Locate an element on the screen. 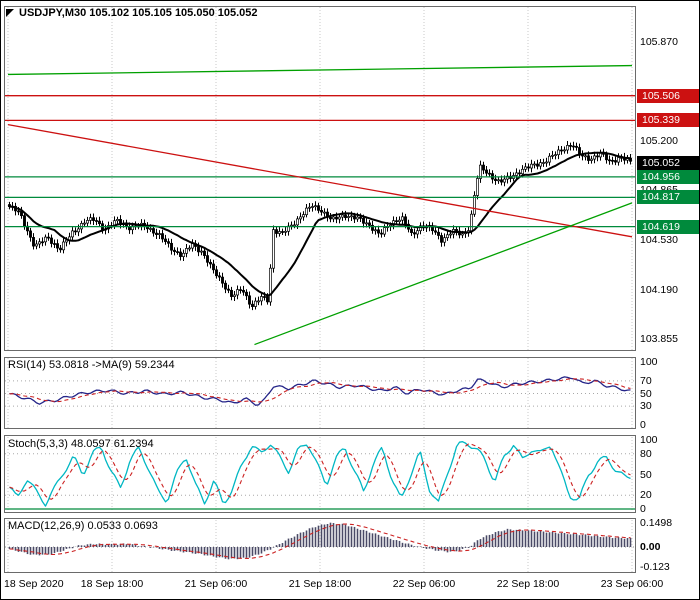 The image size is (700, 600). stochastic-plot is located at coordinates (320, 475).